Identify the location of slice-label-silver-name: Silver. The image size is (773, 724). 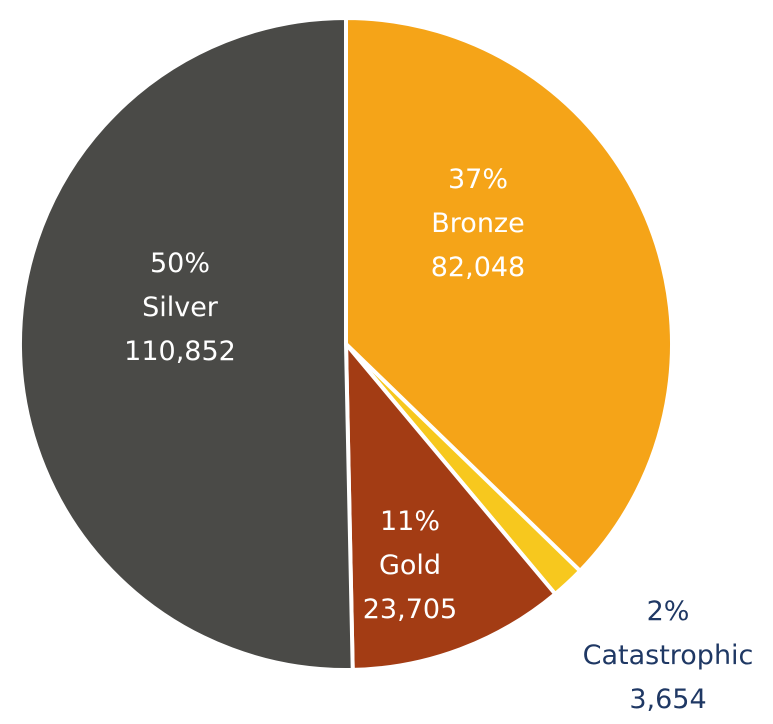
(180, 307).